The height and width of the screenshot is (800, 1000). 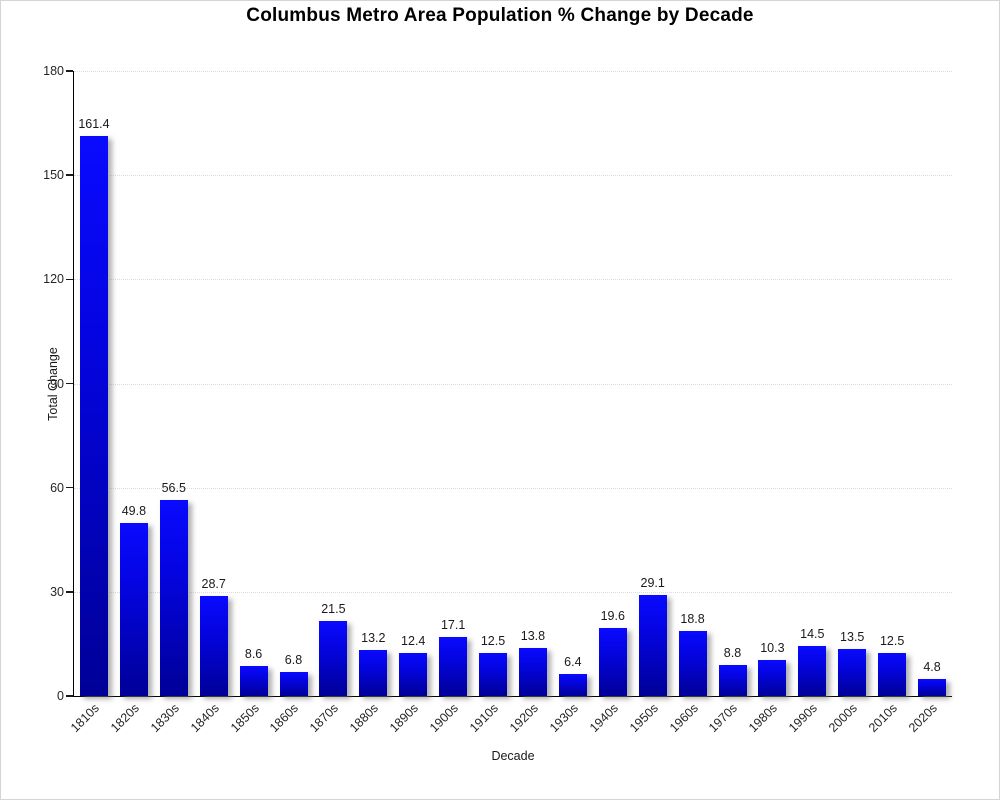 What do you see at coordinates (732, 653) in the screenshot?
I see `bar-value-label: 8.8` at bounding box center [732, 653].